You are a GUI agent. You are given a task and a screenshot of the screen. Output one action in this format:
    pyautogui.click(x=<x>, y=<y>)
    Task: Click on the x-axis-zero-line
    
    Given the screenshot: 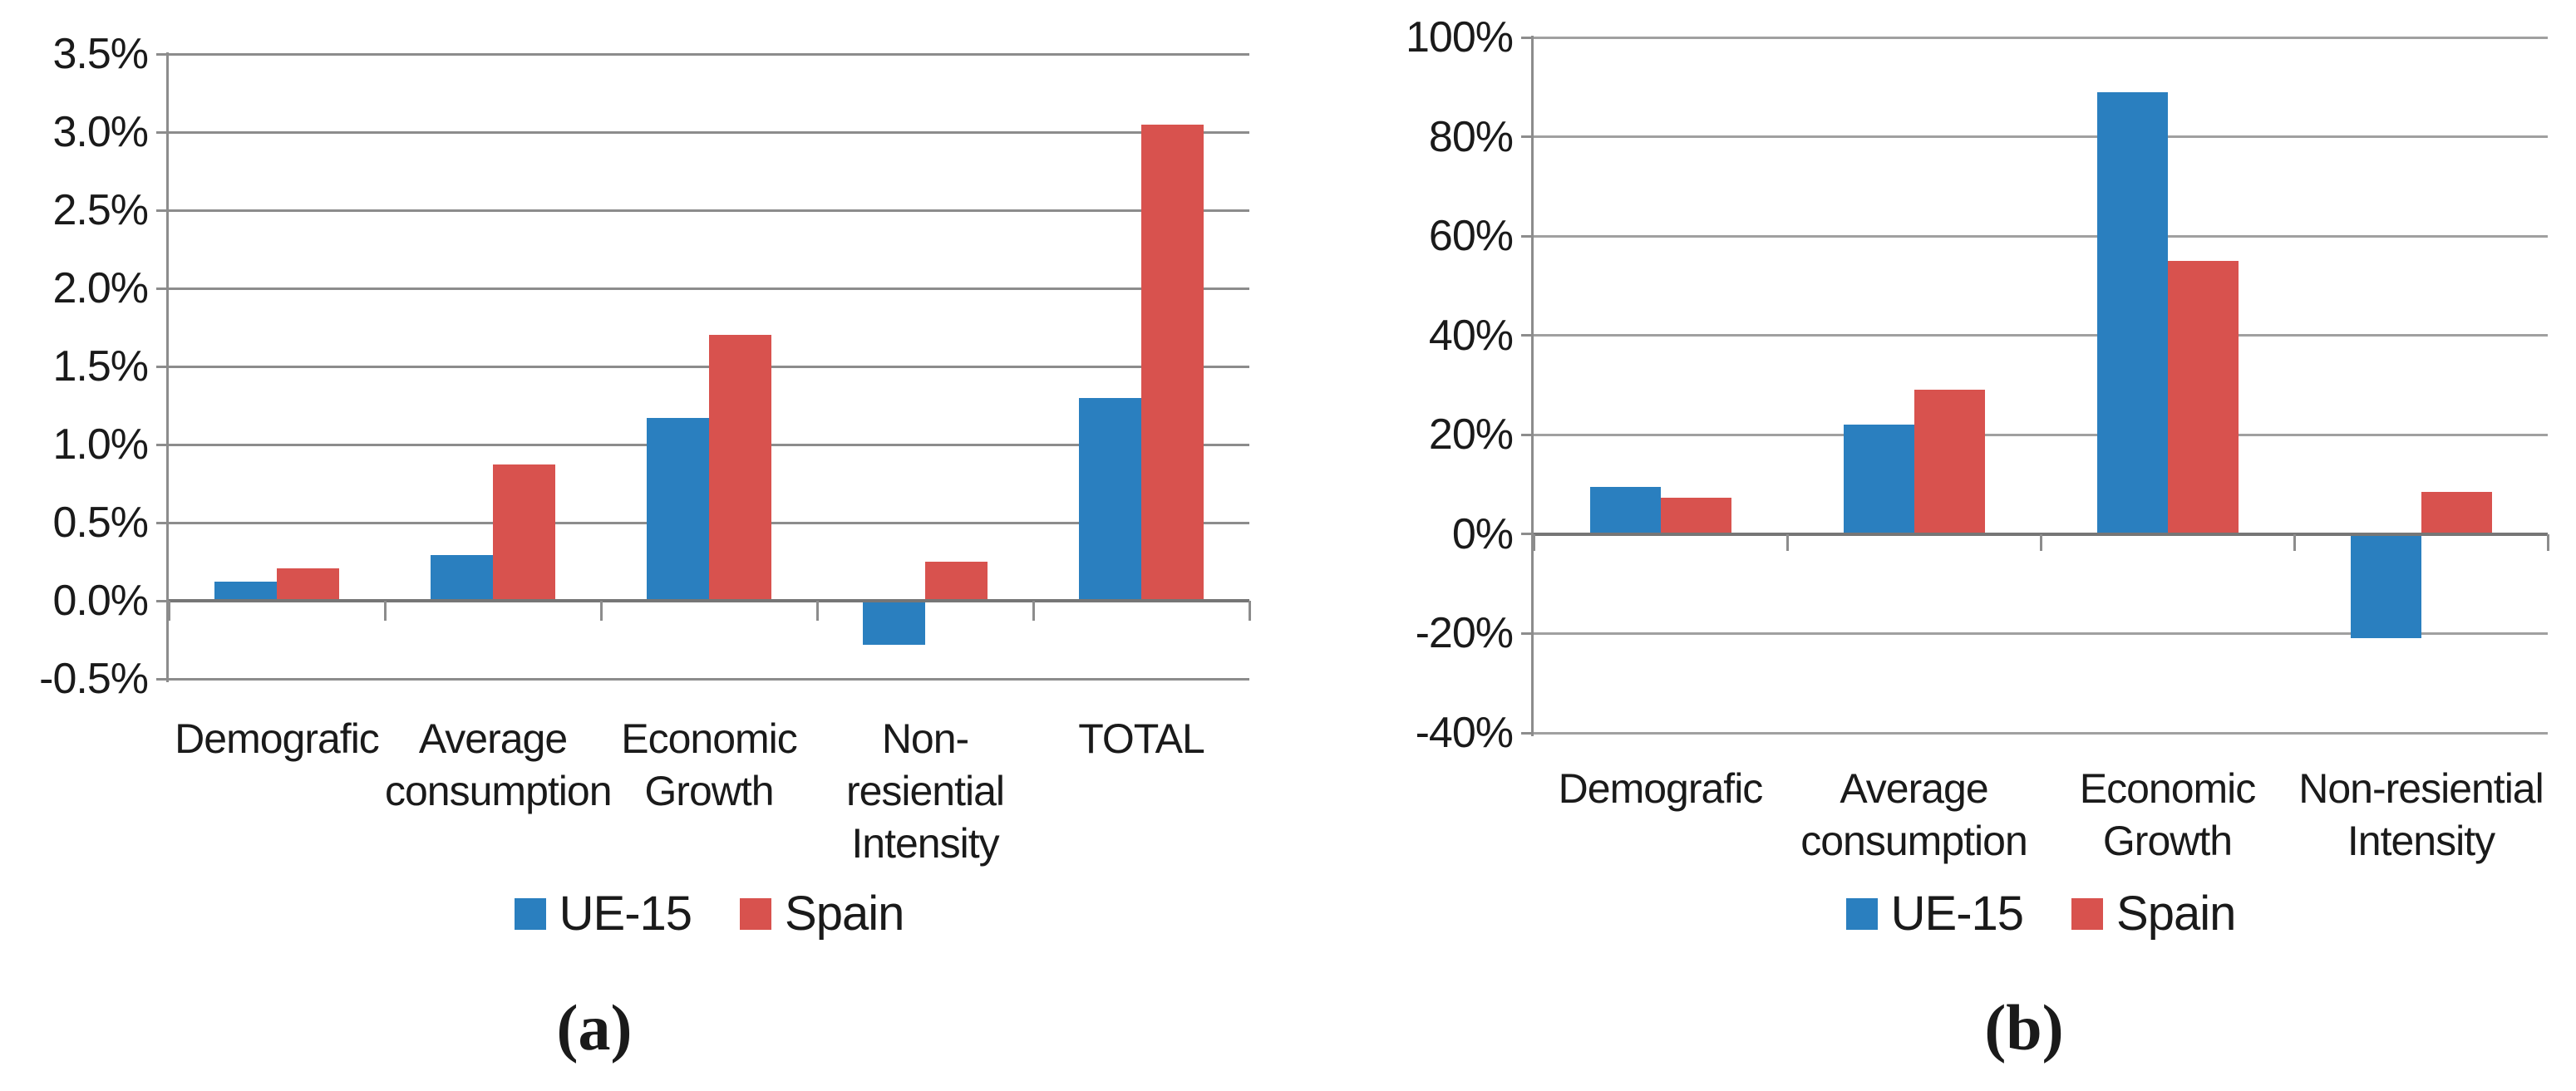 What is the action you would take?
    pyautogui.click(x=709, y=600)
    